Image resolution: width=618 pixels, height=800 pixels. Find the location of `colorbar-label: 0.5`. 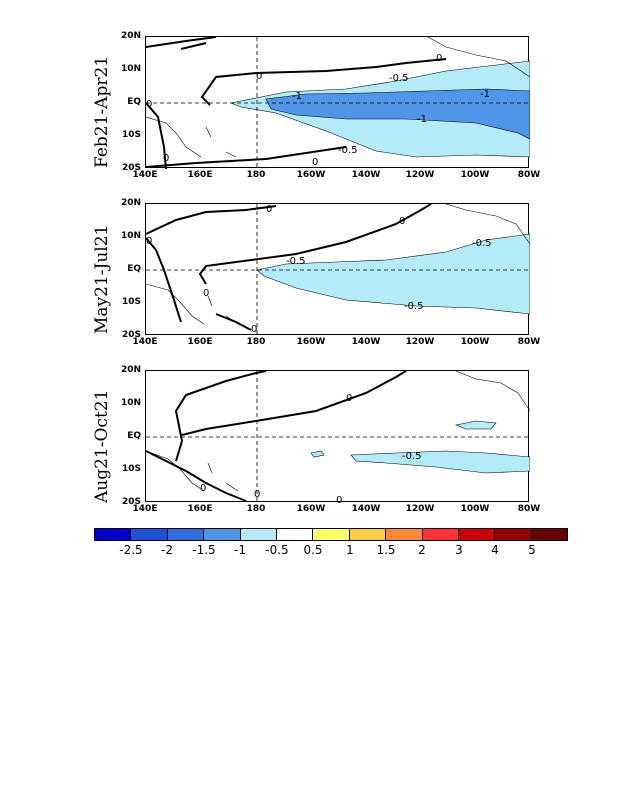

colorbar-label: 0.5 is located at coordinates (313, 550).